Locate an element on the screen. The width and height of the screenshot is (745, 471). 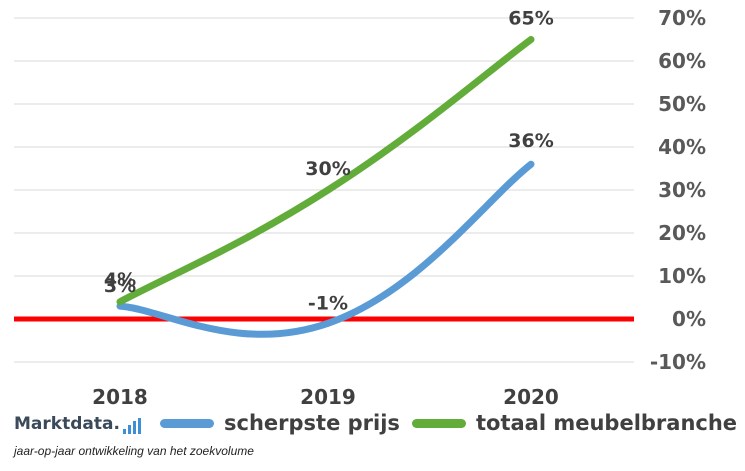
y-tick-label: 10% is located at coordinates (682, 276).